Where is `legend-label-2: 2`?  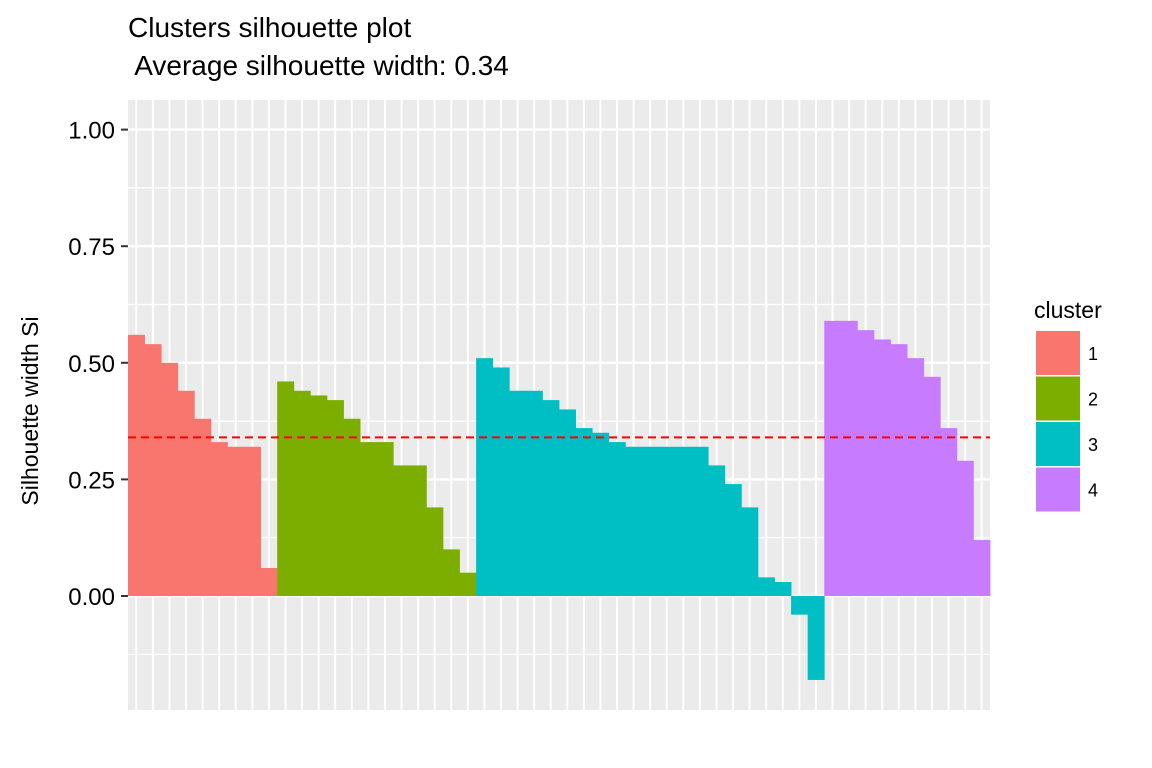
legend-label-2: 2 is located at coordinates (1093, 400).